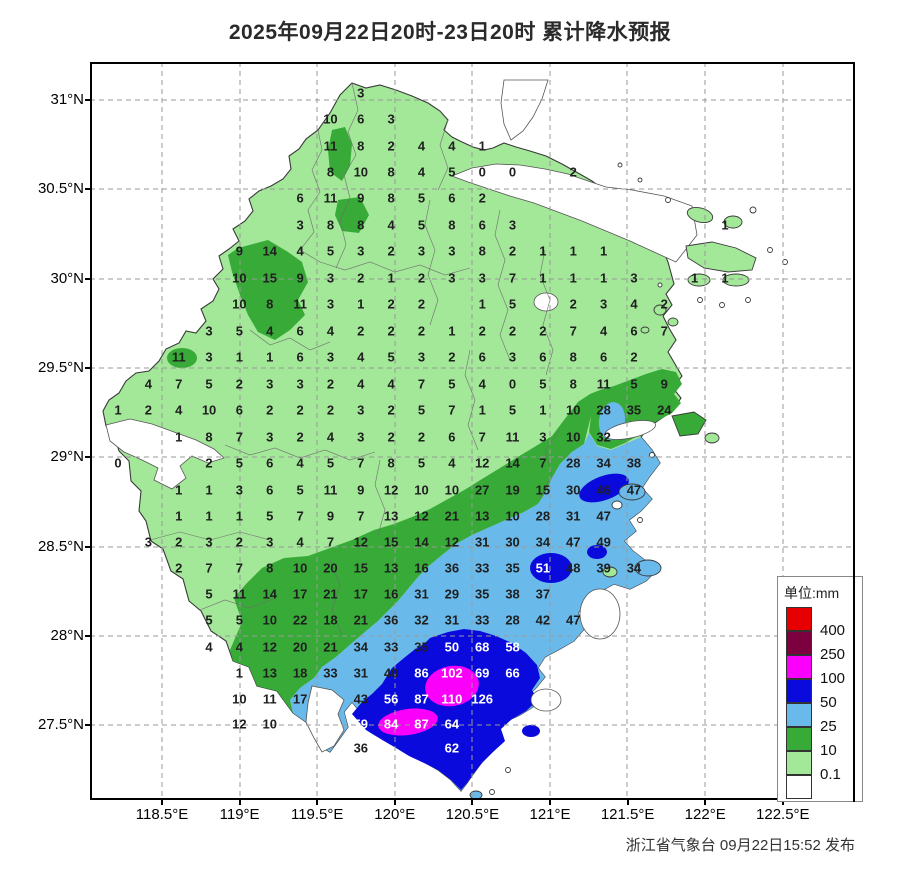 The width and height of the screenshot is (900, 877). What do you see at coordinates (67, 457) in the screenshot?
I see `y-tick-label: 29°N` at bounding box center [67, 457].